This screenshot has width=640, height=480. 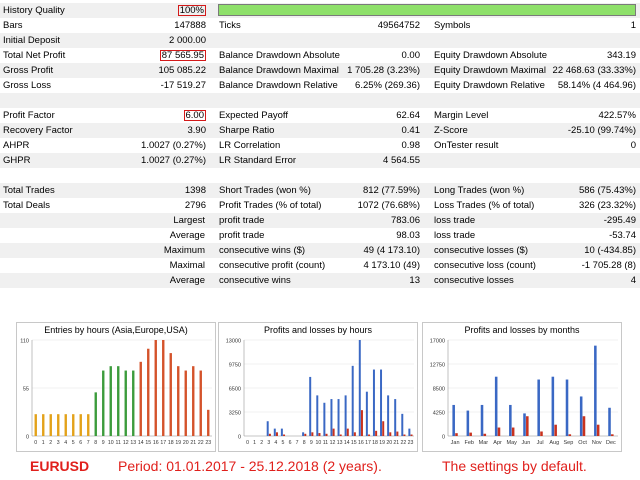 I want to click on metric-label: loss trade, so click(x=455, y=220).